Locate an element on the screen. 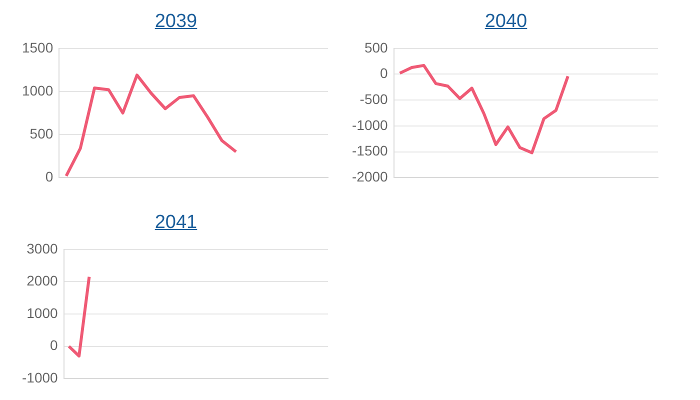 This screenshot has height=400, width=700. y-tick-label: 3000 is located at coordinates (42, 248).